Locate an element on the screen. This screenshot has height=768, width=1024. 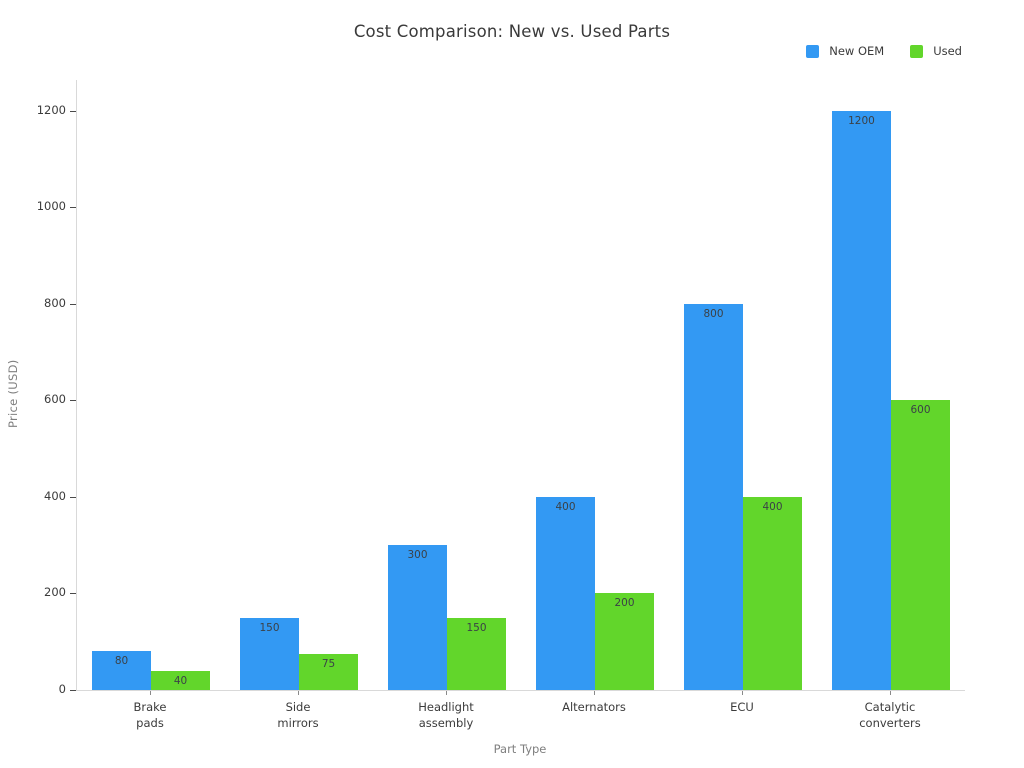
y-tick-label: 1000 is located at coordinates (51, 206).